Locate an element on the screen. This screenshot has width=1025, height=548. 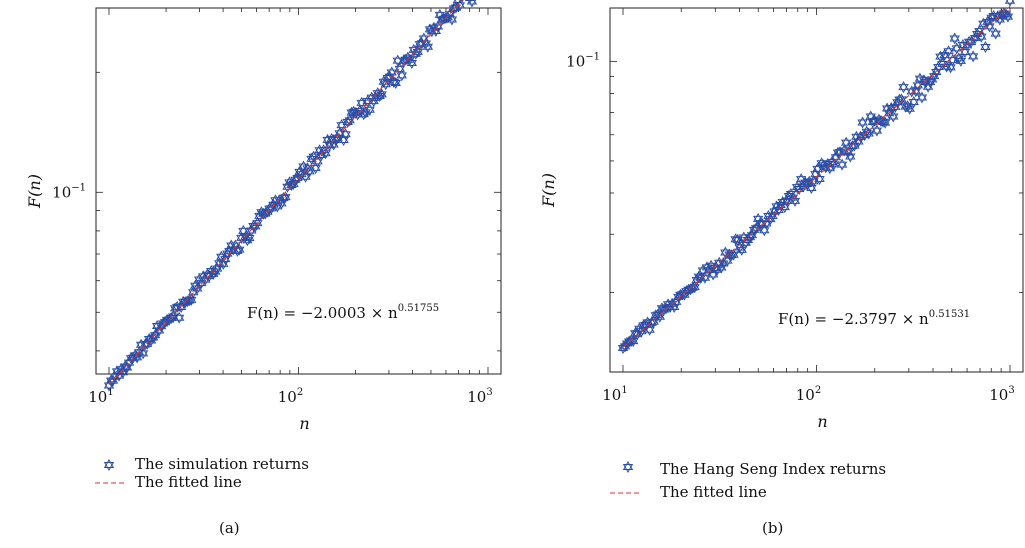
fit-equation-b: F(n) = −2.3797 × n0.51531 is located at coordinates (874, 318).